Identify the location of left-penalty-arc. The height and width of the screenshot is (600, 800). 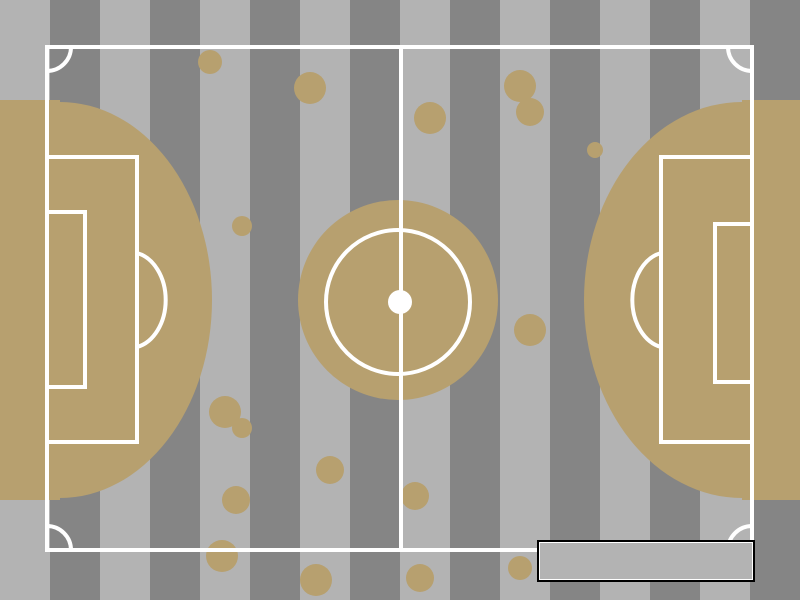
(152, 300).